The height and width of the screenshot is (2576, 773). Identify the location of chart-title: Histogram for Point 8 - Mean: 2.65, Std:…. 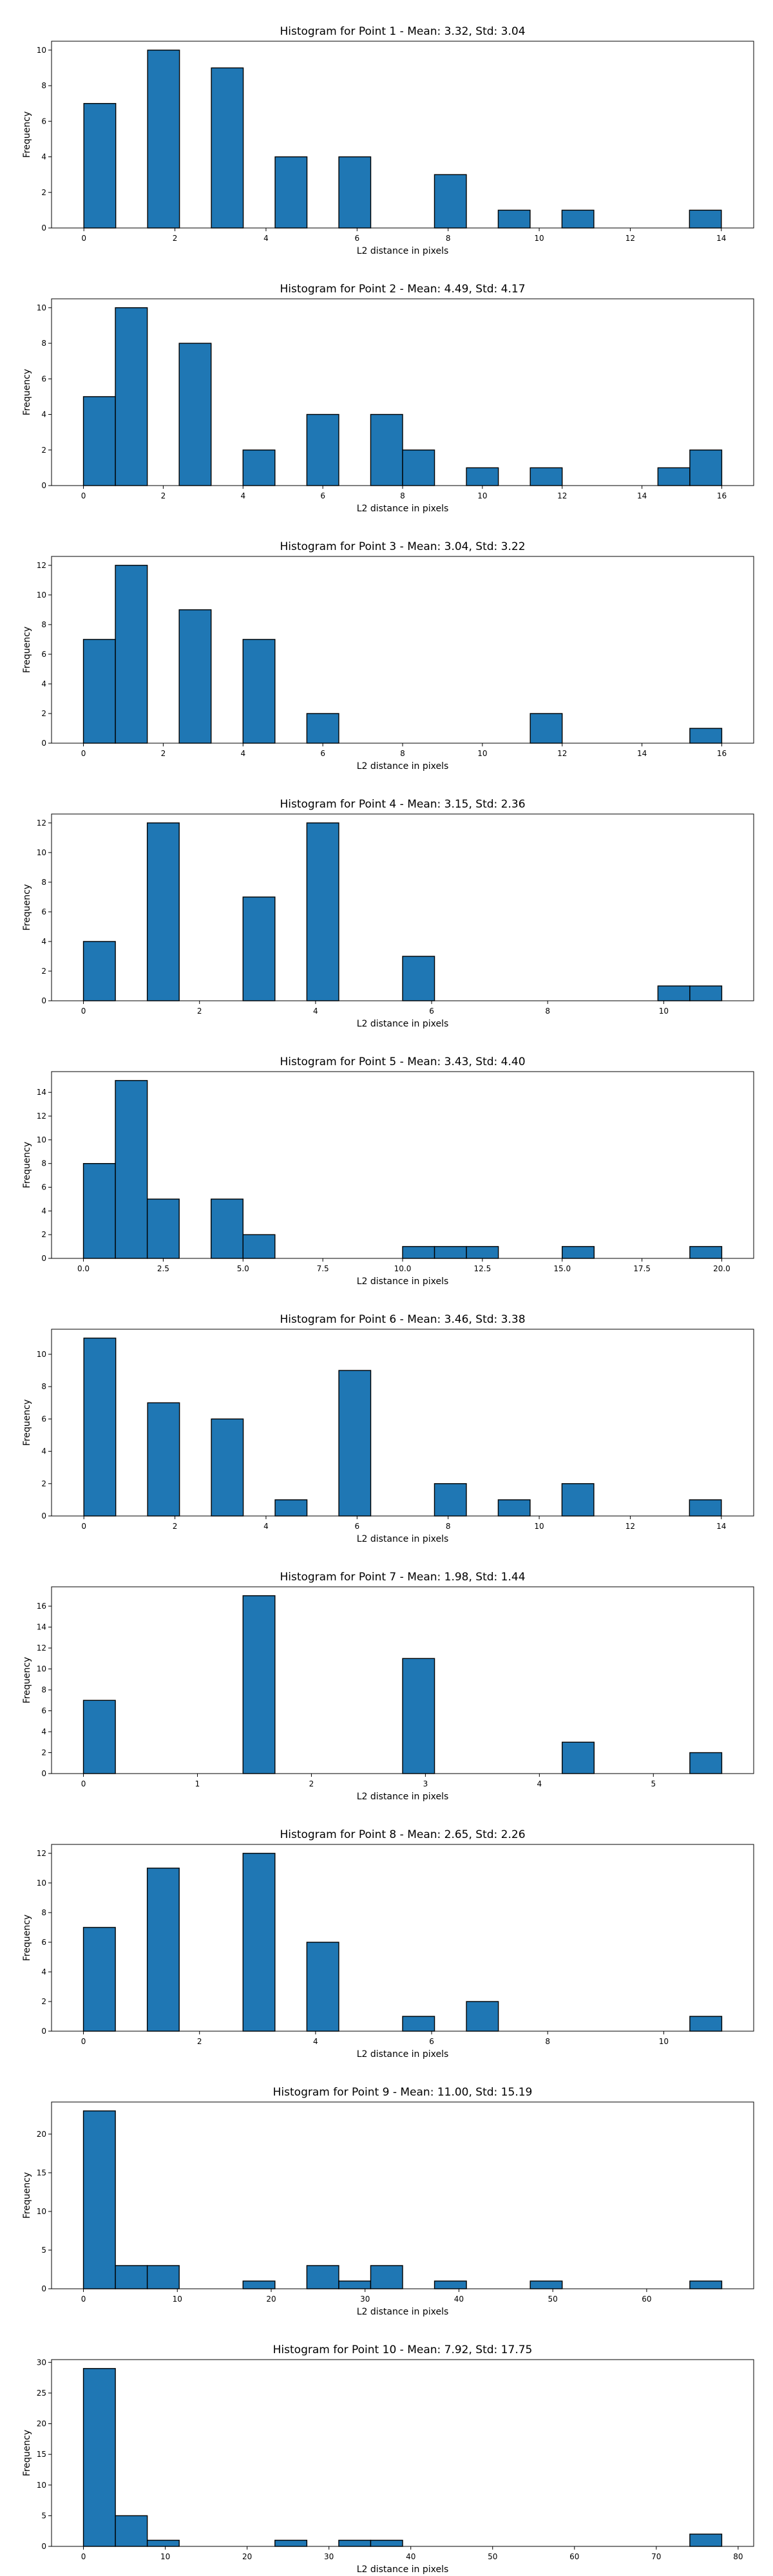
(402, 1834).